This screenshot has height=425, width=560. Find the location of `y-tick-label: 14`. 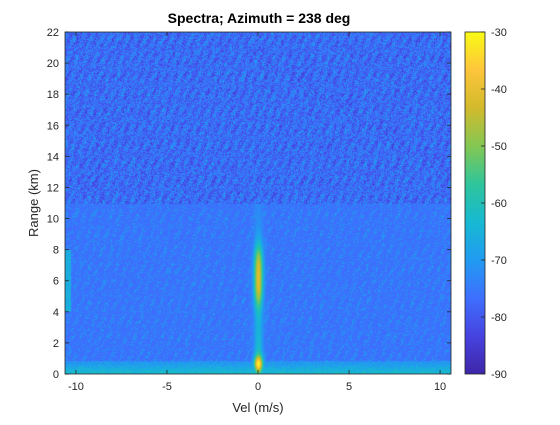

y-tick-label: 14 is located at coordinates (53, 157).